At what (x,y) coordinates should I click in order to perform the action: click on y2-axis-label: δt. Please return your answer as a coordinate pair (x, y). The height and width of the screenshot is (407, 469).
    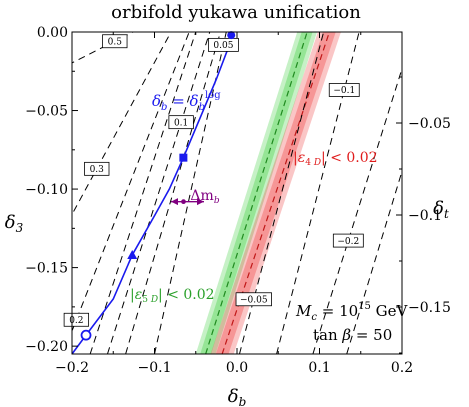
    Looking at the image, I should click on (441, 209).